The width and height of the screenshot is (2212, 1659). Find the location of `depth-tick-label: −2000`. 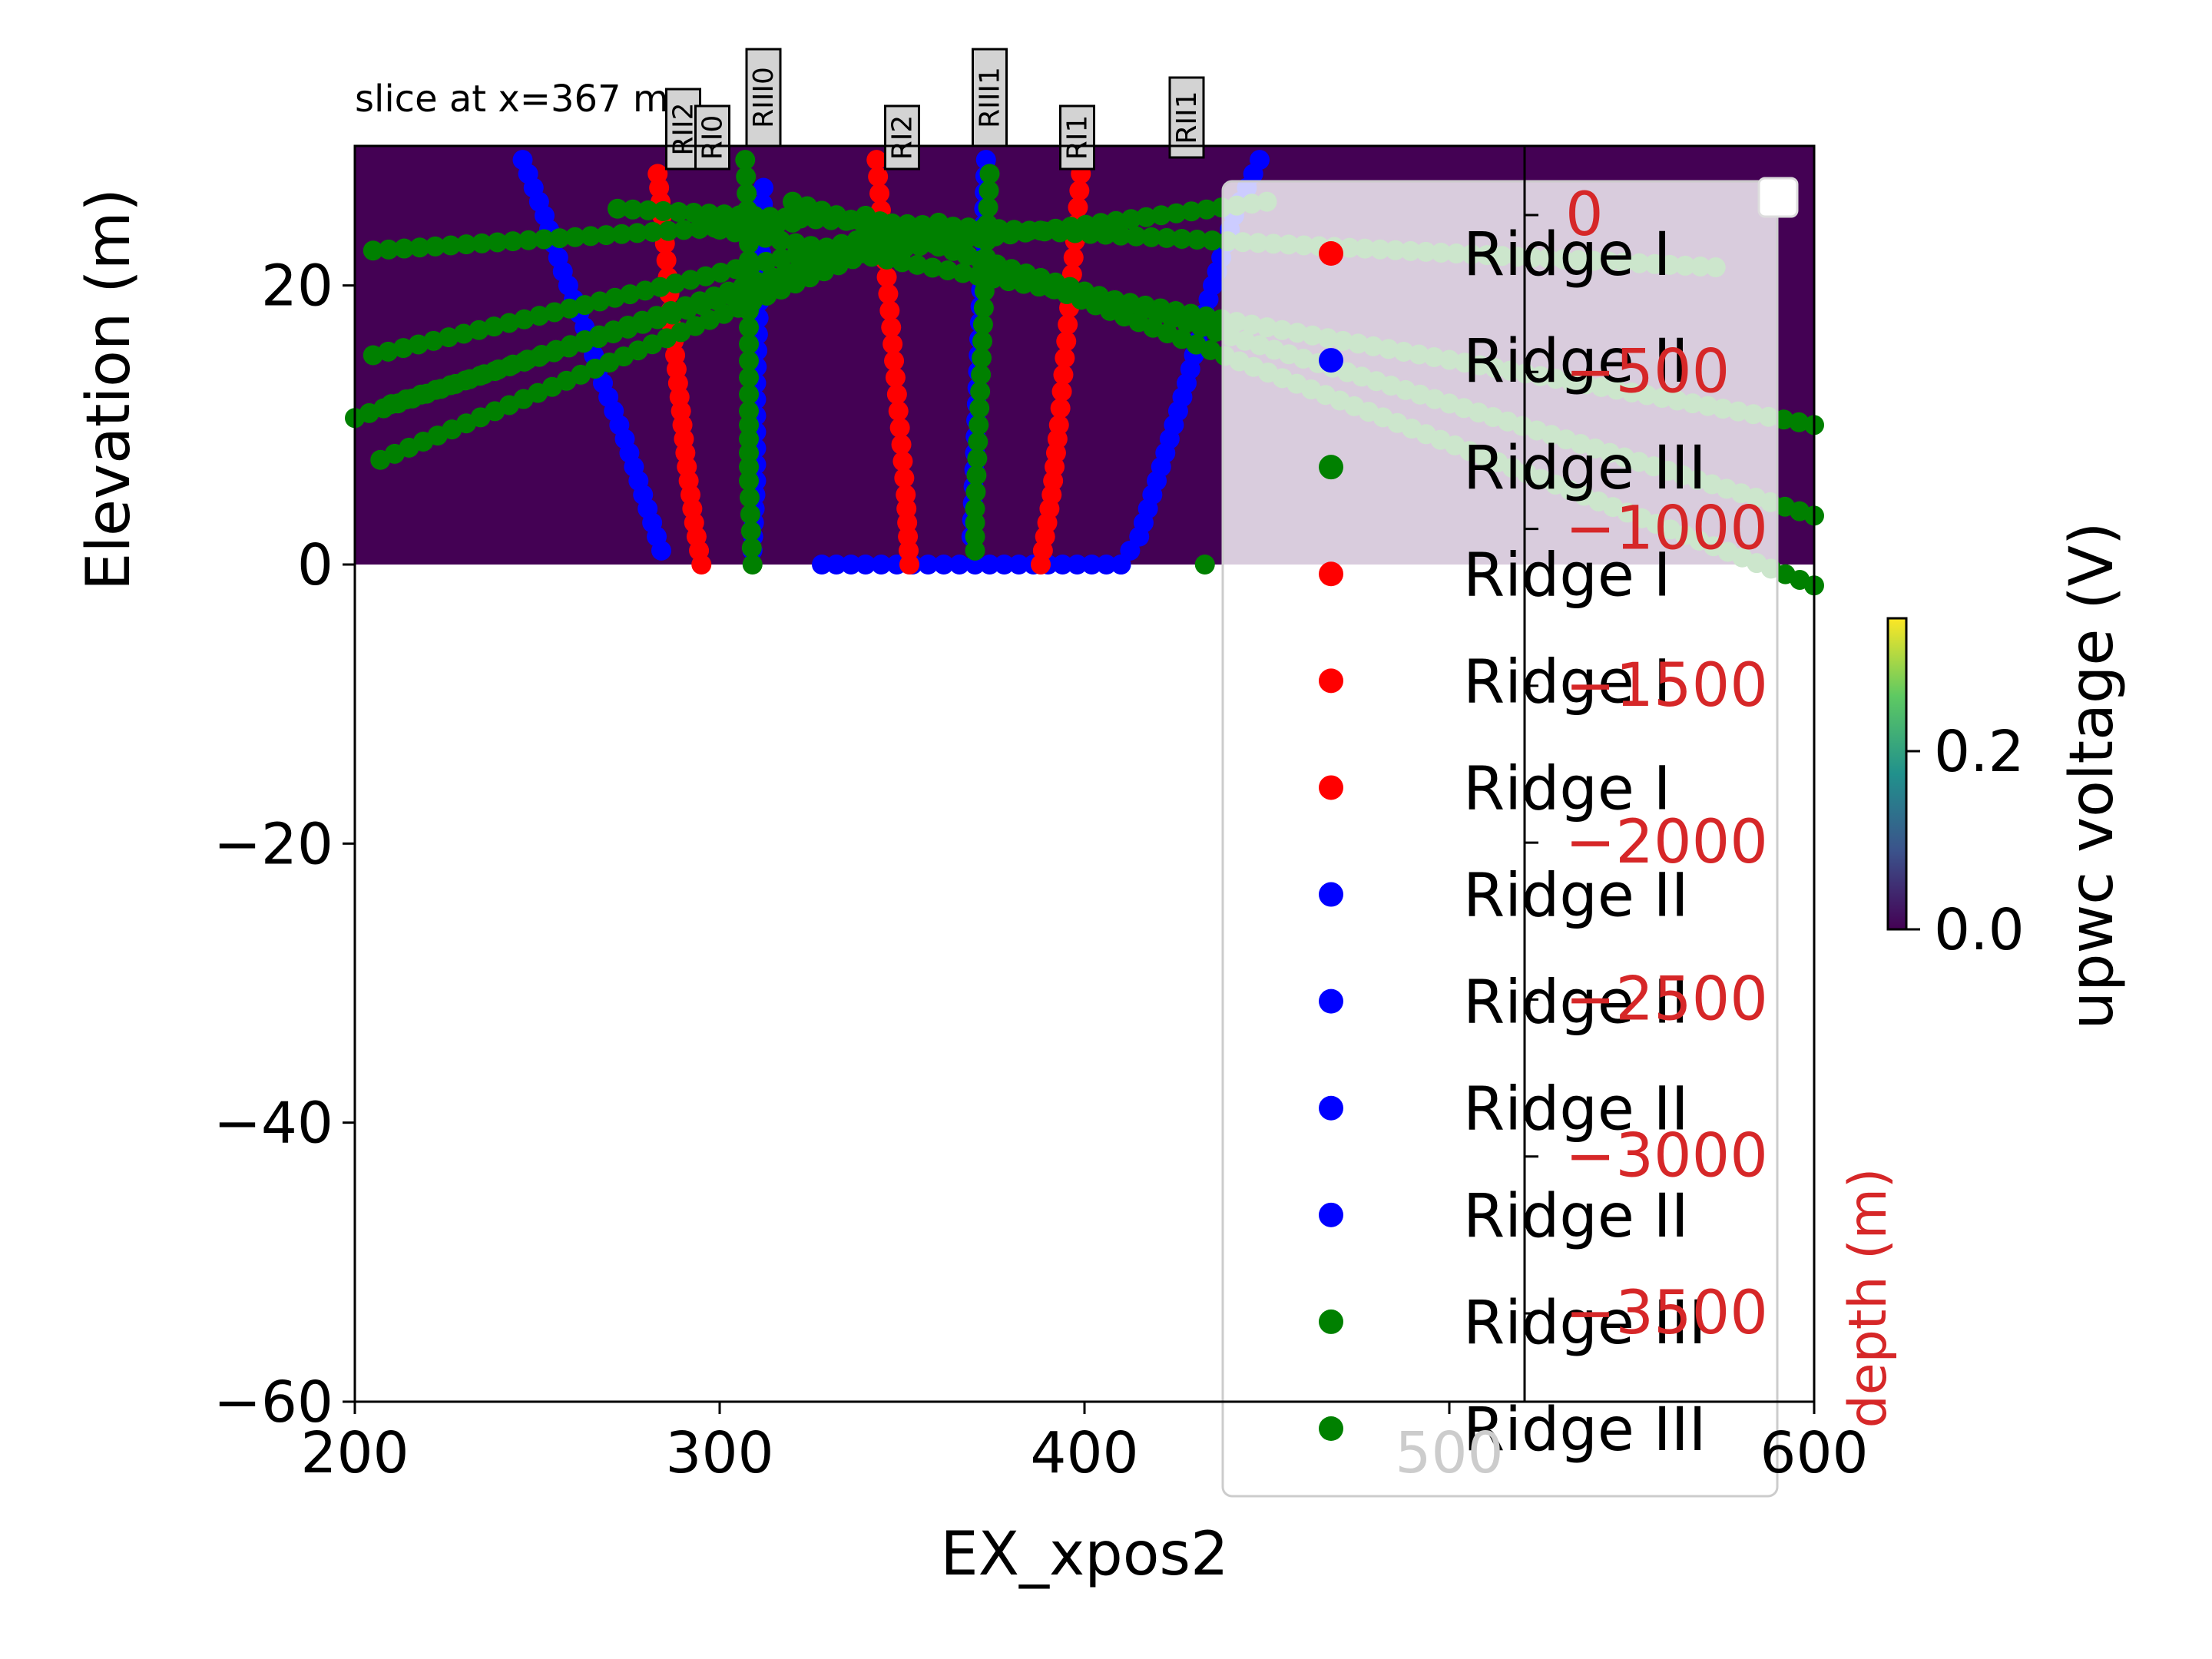

depth-tick-label: −2000 is located at coordinates (1666, 842).